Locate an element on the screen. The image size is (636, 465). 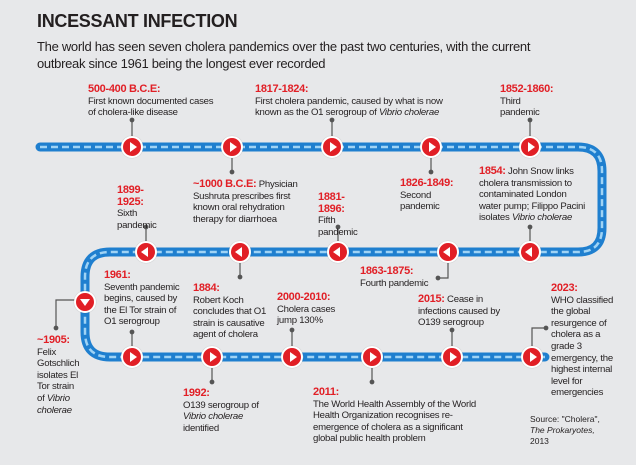
event-1852: 1852-1860: Third pandemic is located at coordinates (530, 101).